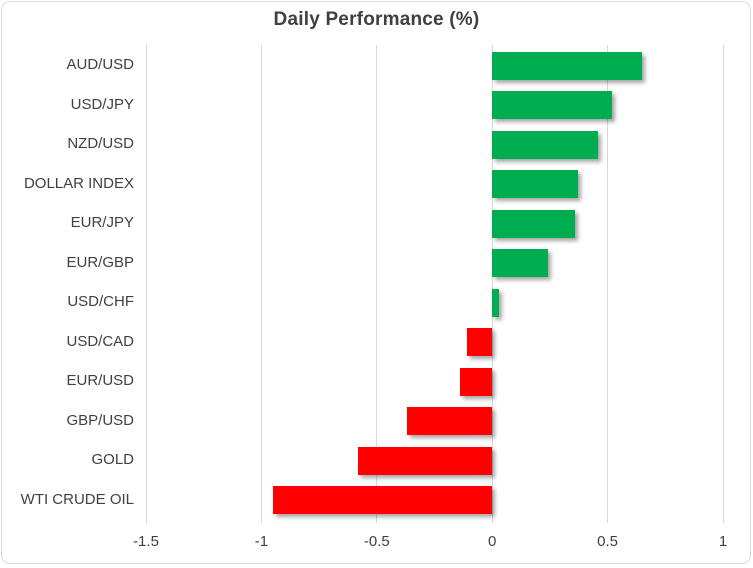 This screenshot has height=568, width=753. Describe the element at coordinates (102, 104) in the screenshot. I see `category-label: USD/JPY` at that location.